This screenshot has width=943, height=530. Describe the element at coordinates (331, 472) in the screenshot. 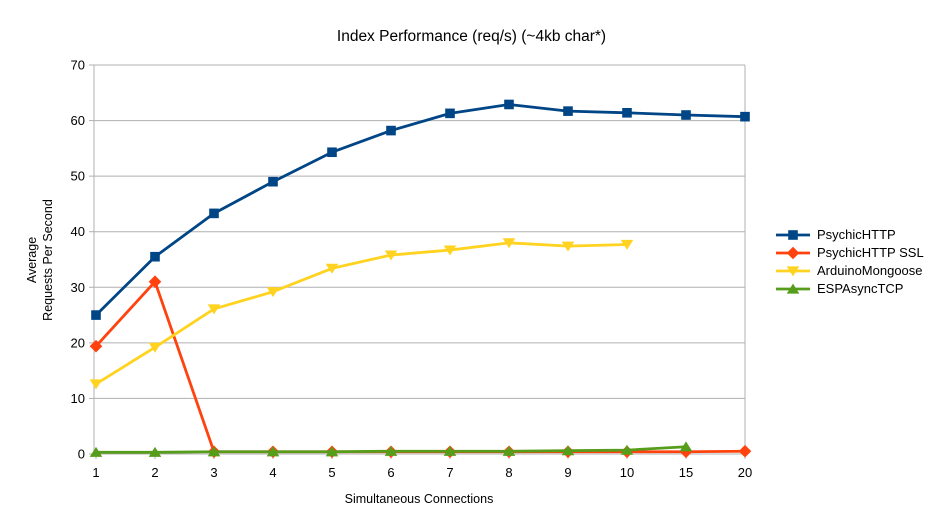

I see `x-tick-label: 5` at that location.